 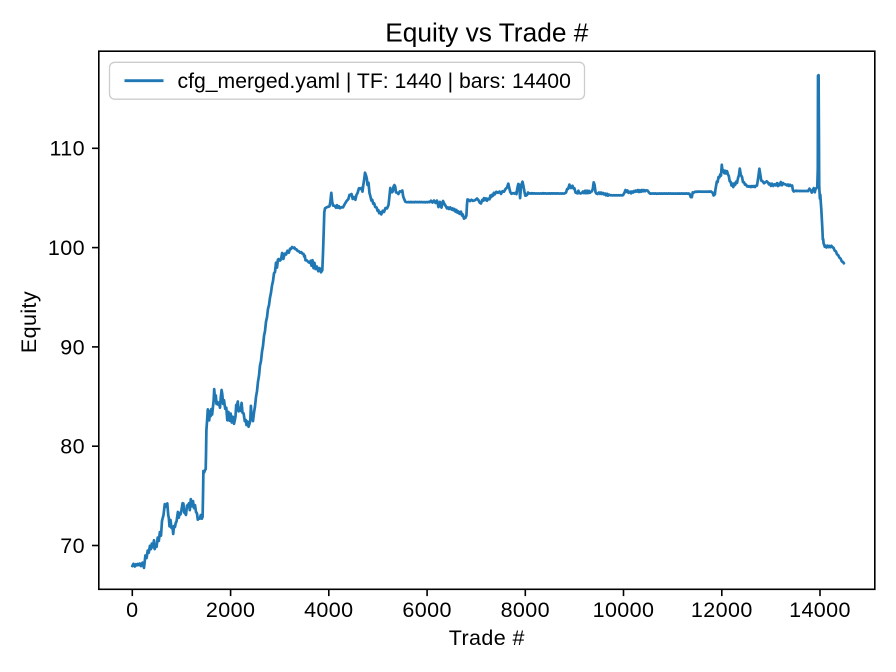 I want to click on svg-text: Trade #, so click(x=487, y=638).